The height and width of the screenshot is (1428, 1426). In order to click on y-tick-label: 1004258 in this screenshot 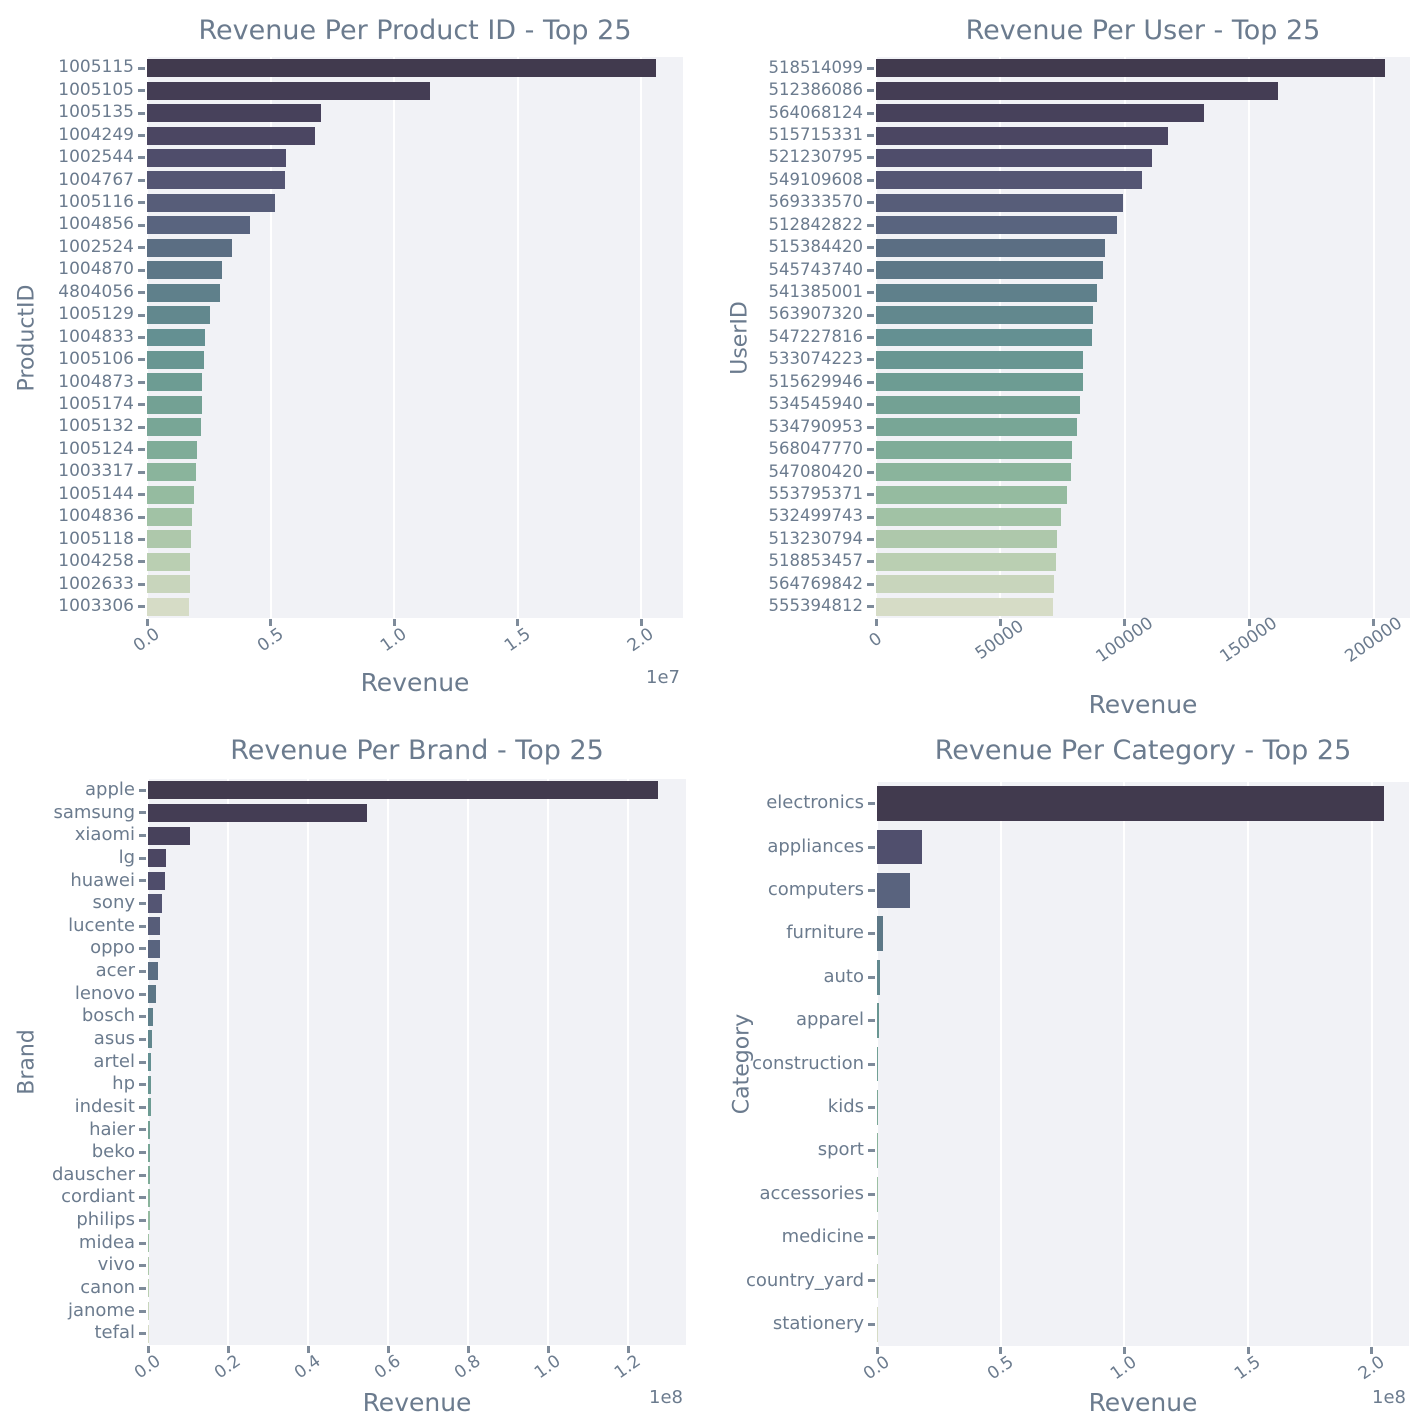, I will do `click(96, 561)`.